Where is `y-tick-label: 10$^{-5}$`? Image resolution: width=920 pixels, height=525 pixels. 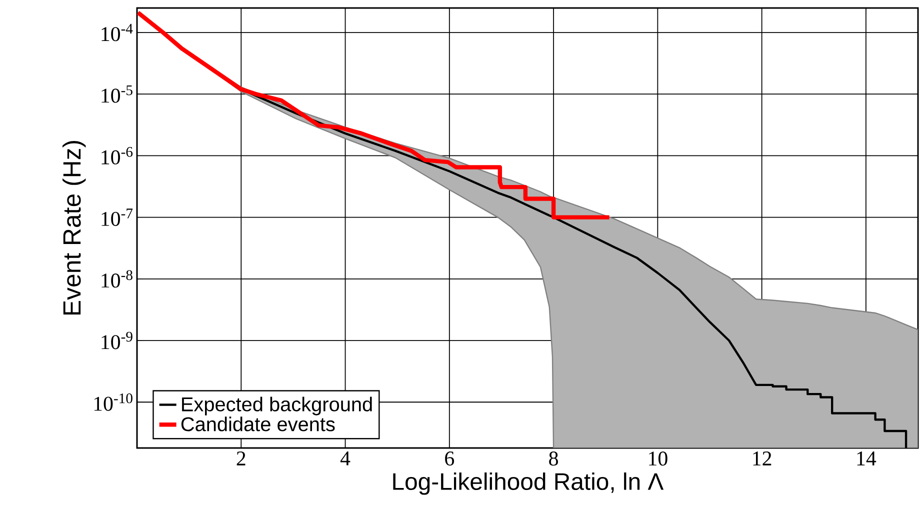
y-tick-label: 10$^{-5}$ is located at coordinates (117, 94).